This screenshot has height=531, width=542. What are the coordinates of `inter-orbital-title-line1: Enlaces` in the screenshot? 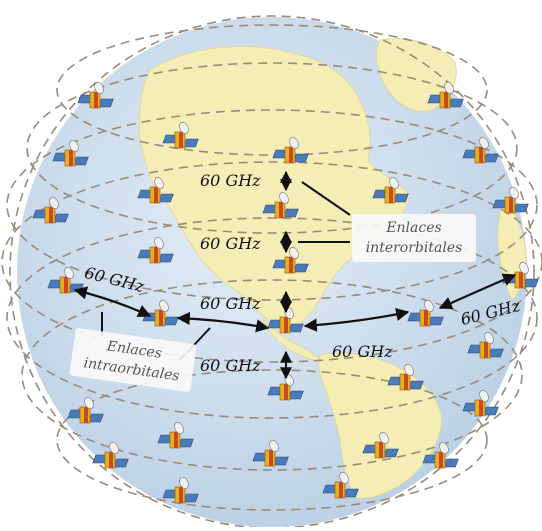 It's located at (414, 228).